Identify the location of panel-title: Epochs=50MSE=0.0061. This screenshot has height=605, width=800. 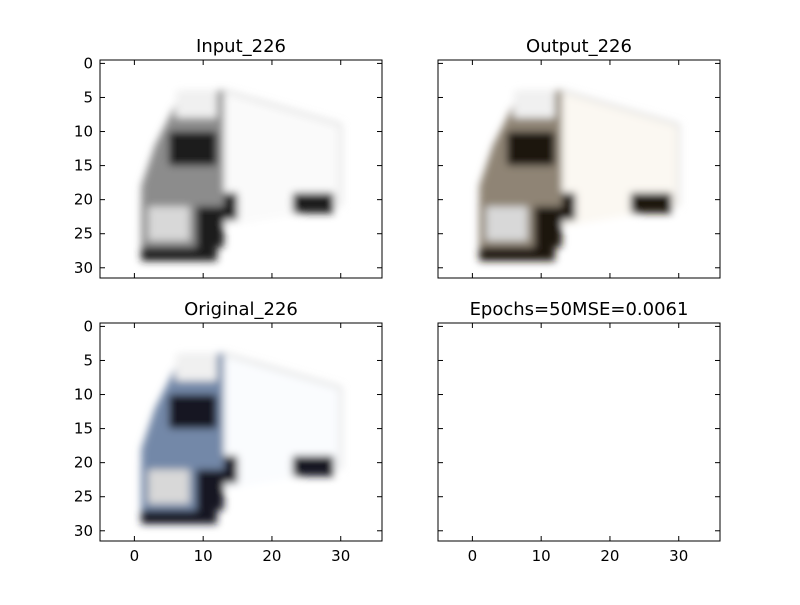
(579, 309).